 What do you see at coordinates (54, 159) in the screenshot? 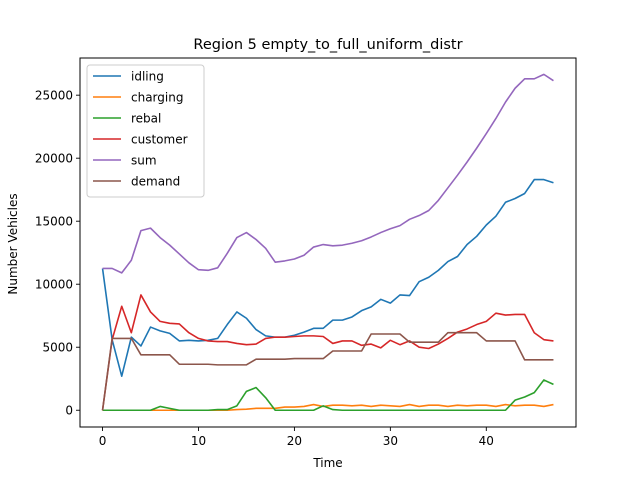
I see `y-tick-label: 20000` at bounding box center [54, 159].